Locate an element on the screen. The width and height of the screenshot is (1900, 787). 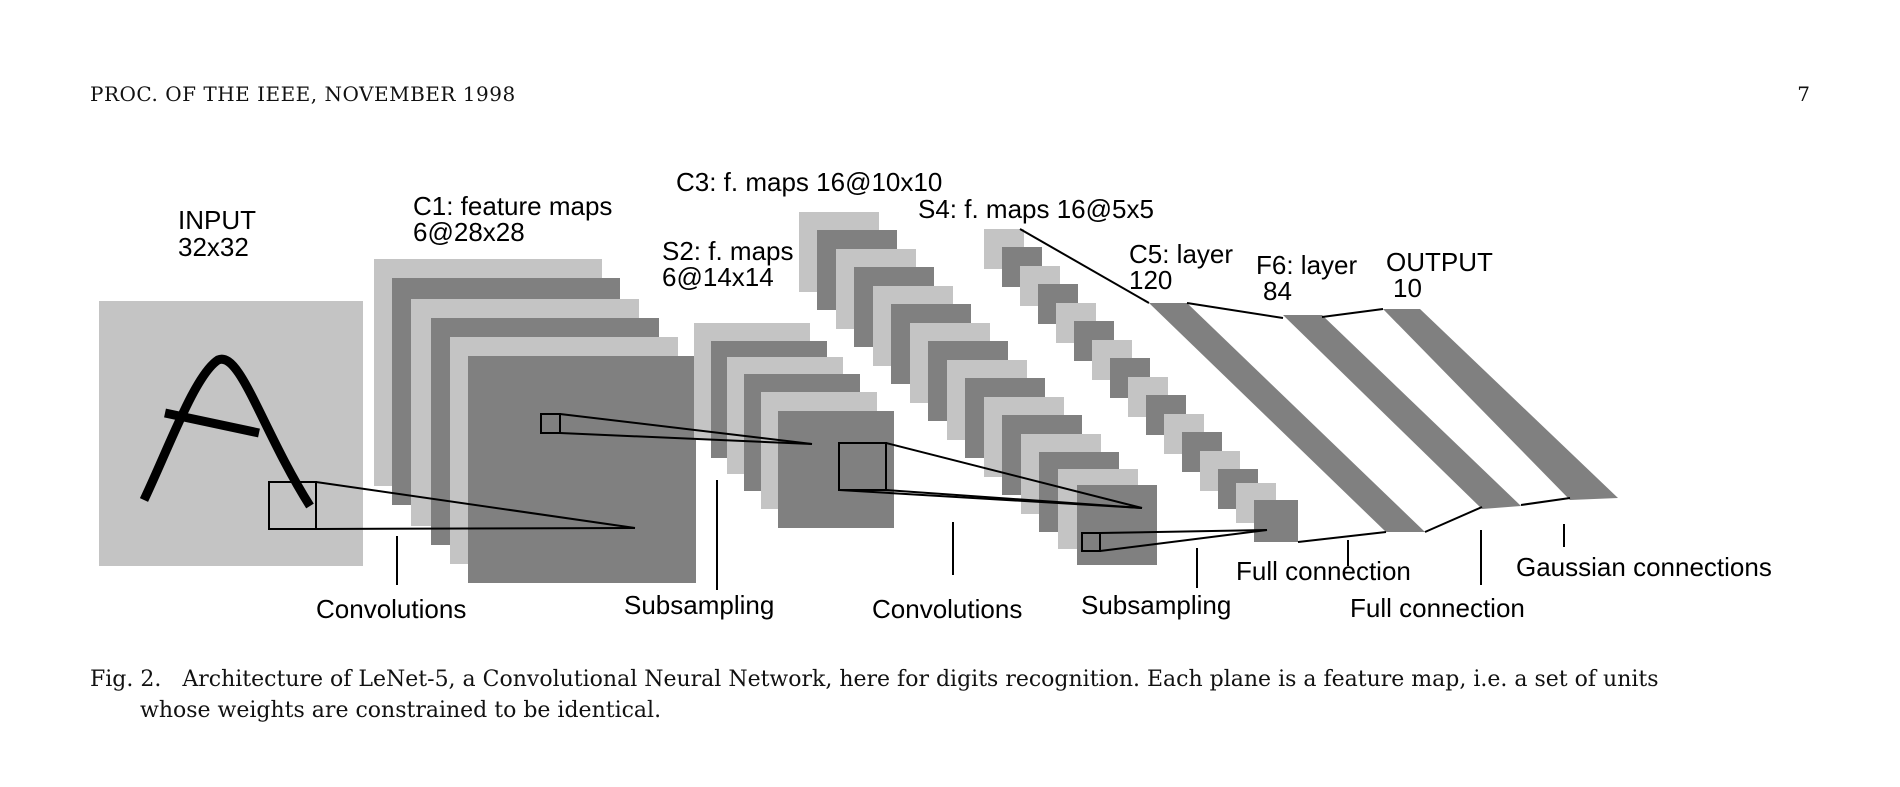
digit-a-drawing is located at coordinates (226, 431).